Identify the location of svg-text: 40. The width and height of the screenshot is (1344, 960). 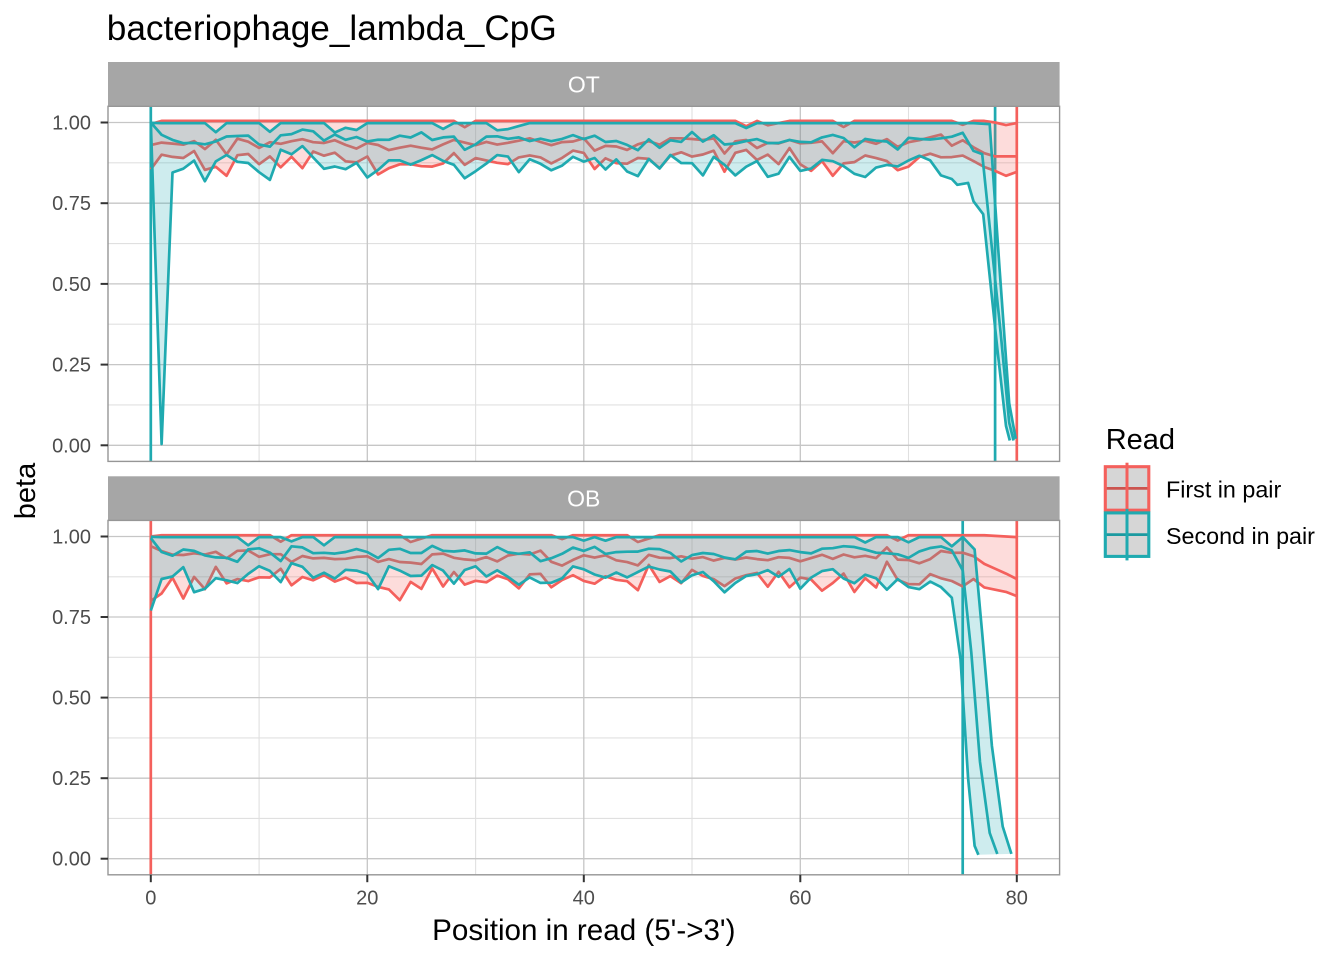
(584, 898).